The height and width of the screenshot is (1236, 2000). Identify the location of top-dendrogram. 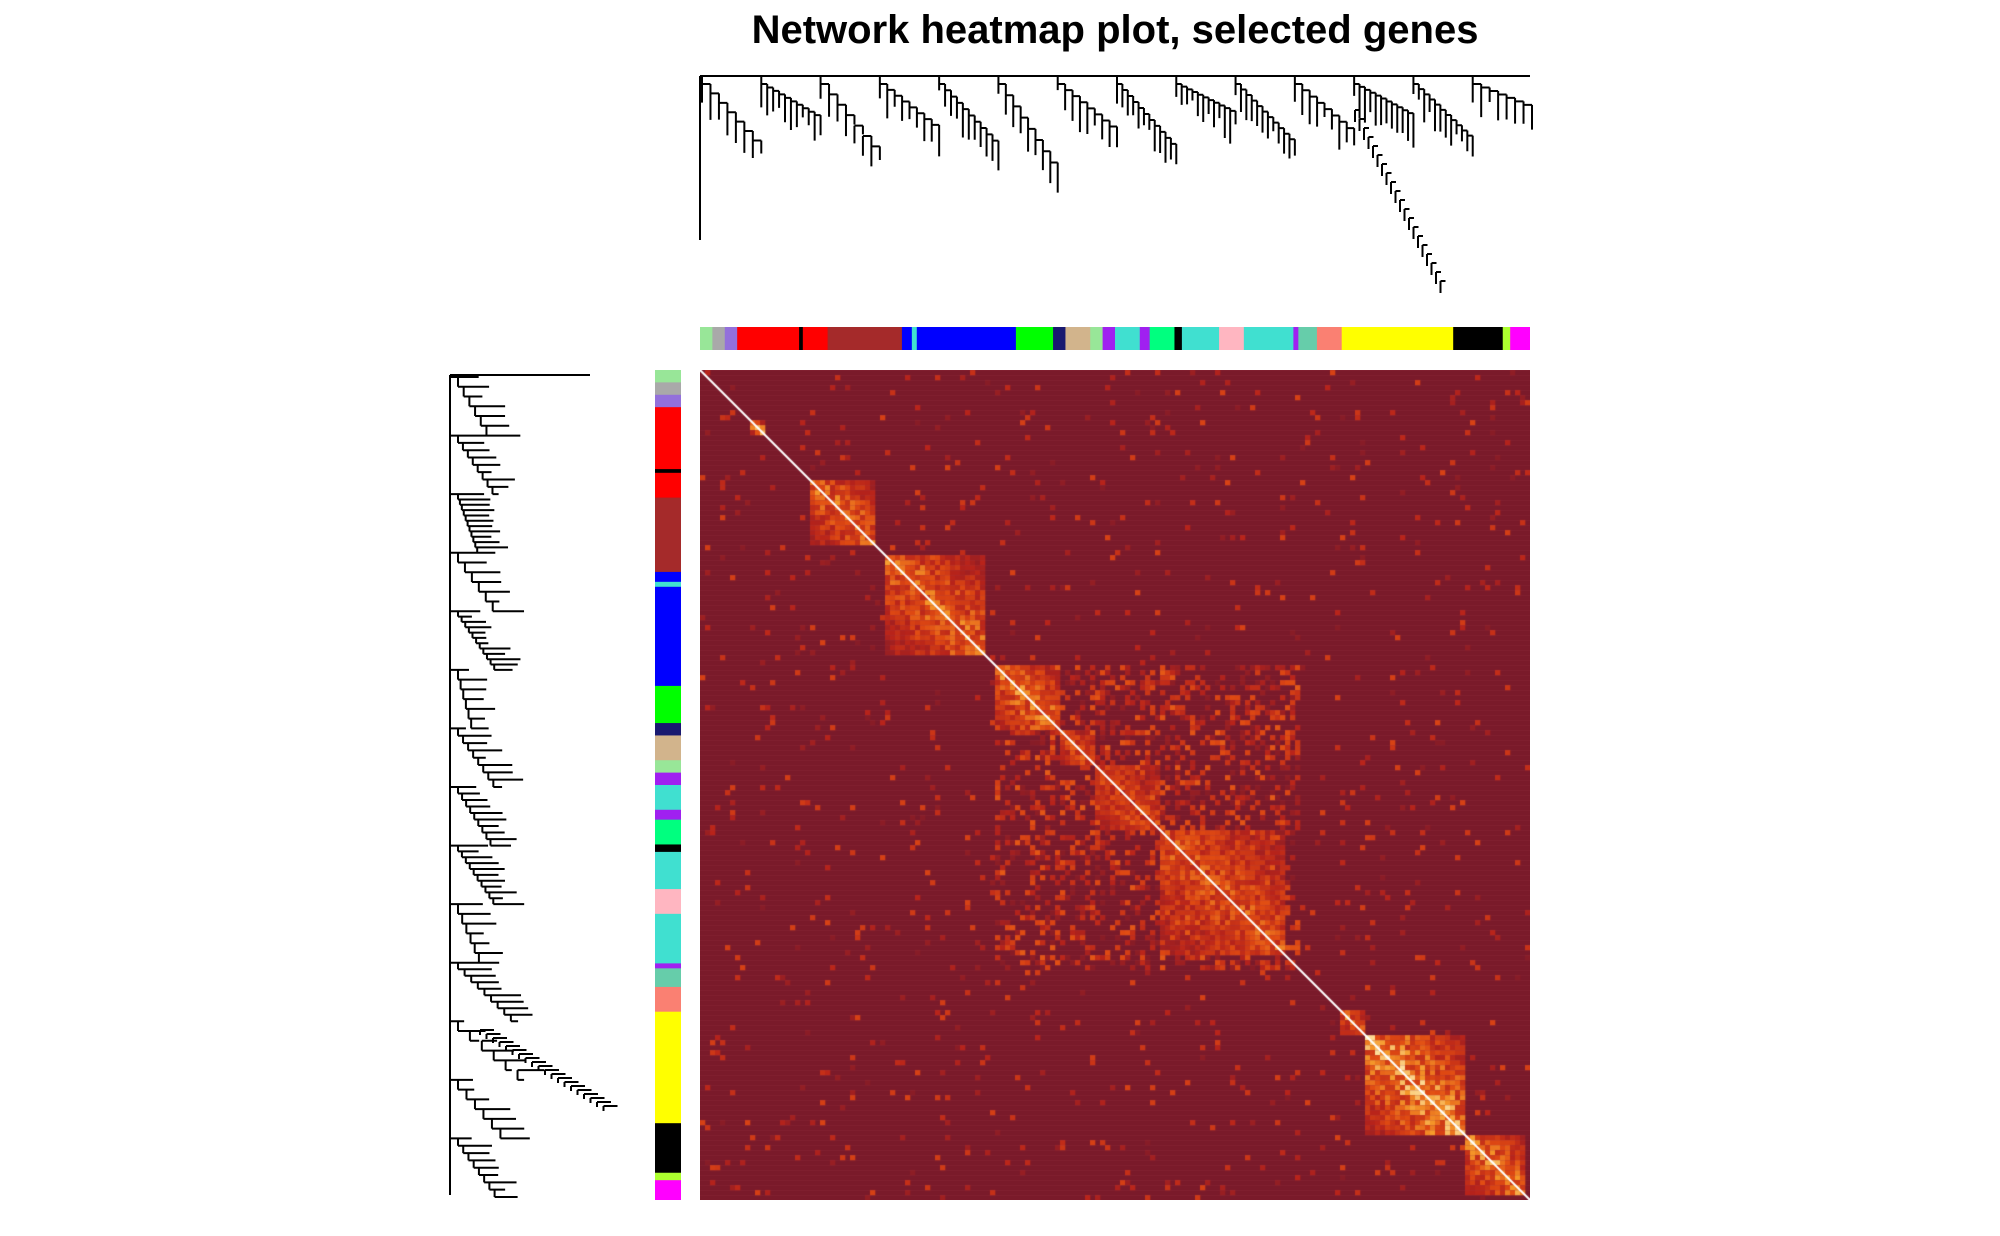
(1116, 184).